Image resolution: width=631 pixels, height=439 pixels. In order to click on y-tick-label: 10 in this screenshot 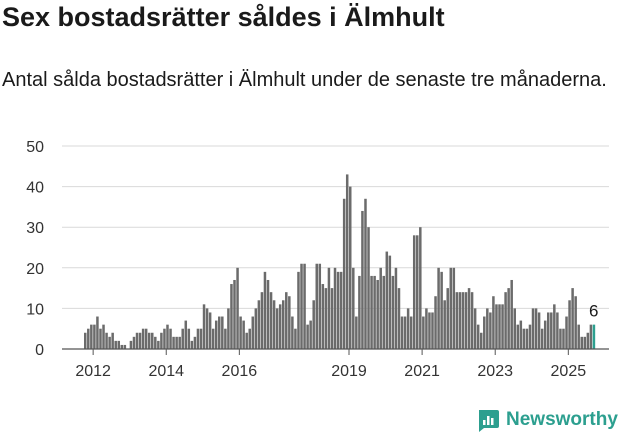, I will do `click(35, 309)`.